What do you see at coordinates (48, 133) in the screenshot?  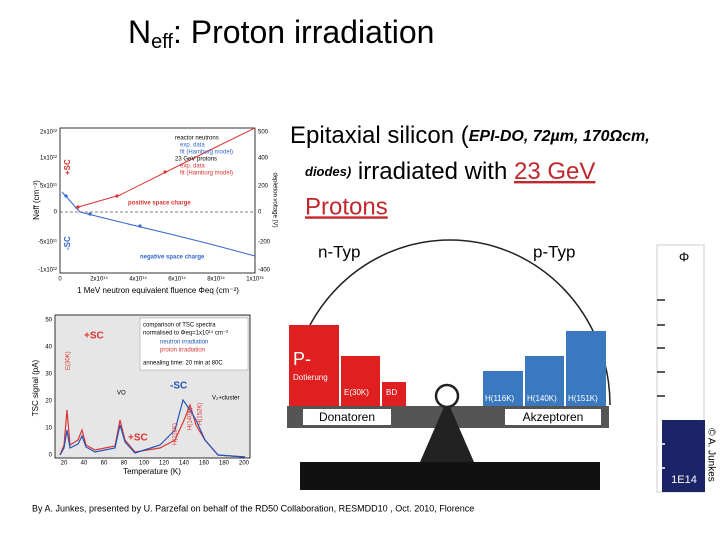 I see `tick-label: 2x10¹²` at bounding box center [48, 133].